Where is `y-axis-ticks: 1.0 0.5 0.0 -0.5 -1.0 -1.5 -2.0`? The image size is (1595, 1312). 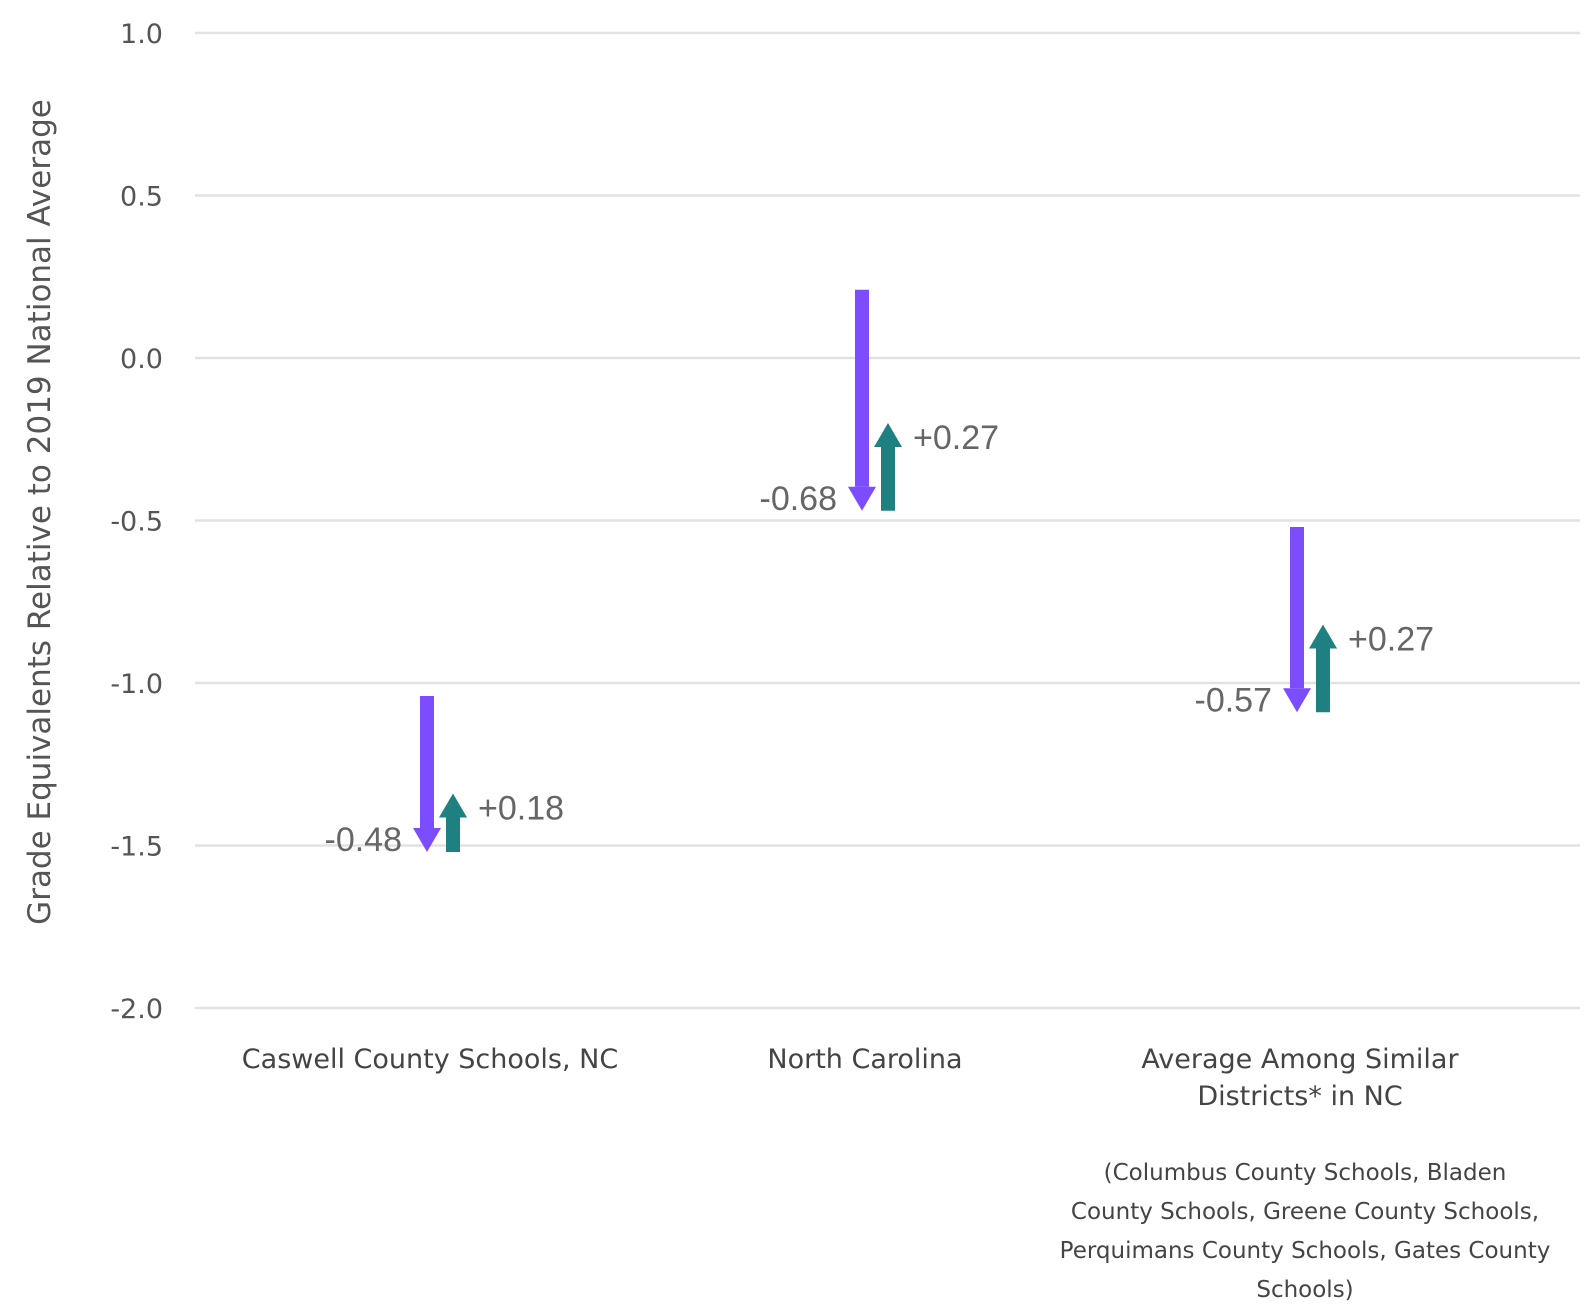
y-axis-ticks: 1.0 0.5 0.0 -0.5 -1.0 -1.5 -2.0 is located at coordinates (136, 522).